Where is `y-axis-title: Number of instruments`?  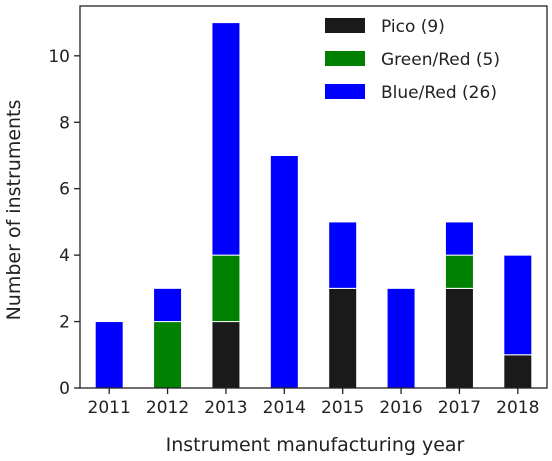 y-axis-title: Number of instruments is located at coordinates (14, 210).